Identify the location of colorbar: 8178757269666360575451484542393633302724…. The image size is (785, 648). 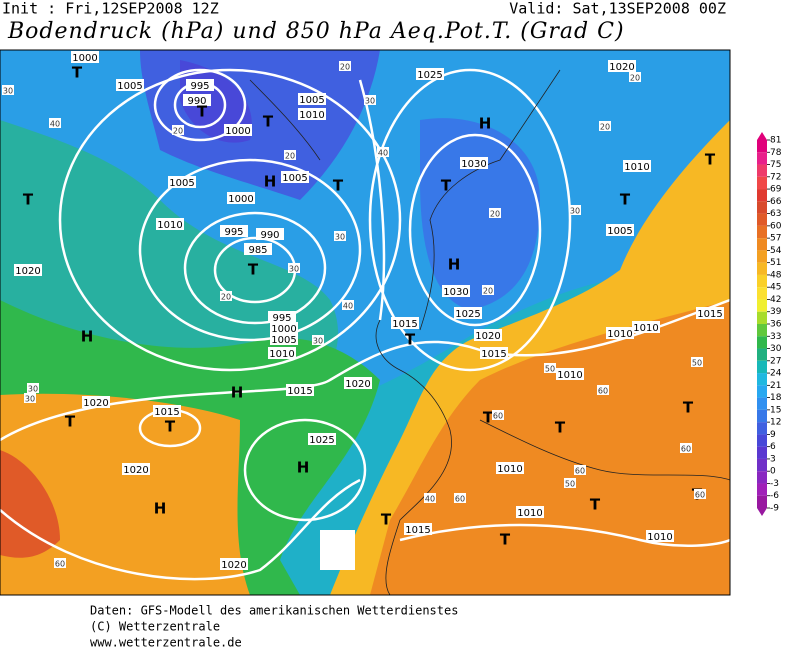
(769, 324).